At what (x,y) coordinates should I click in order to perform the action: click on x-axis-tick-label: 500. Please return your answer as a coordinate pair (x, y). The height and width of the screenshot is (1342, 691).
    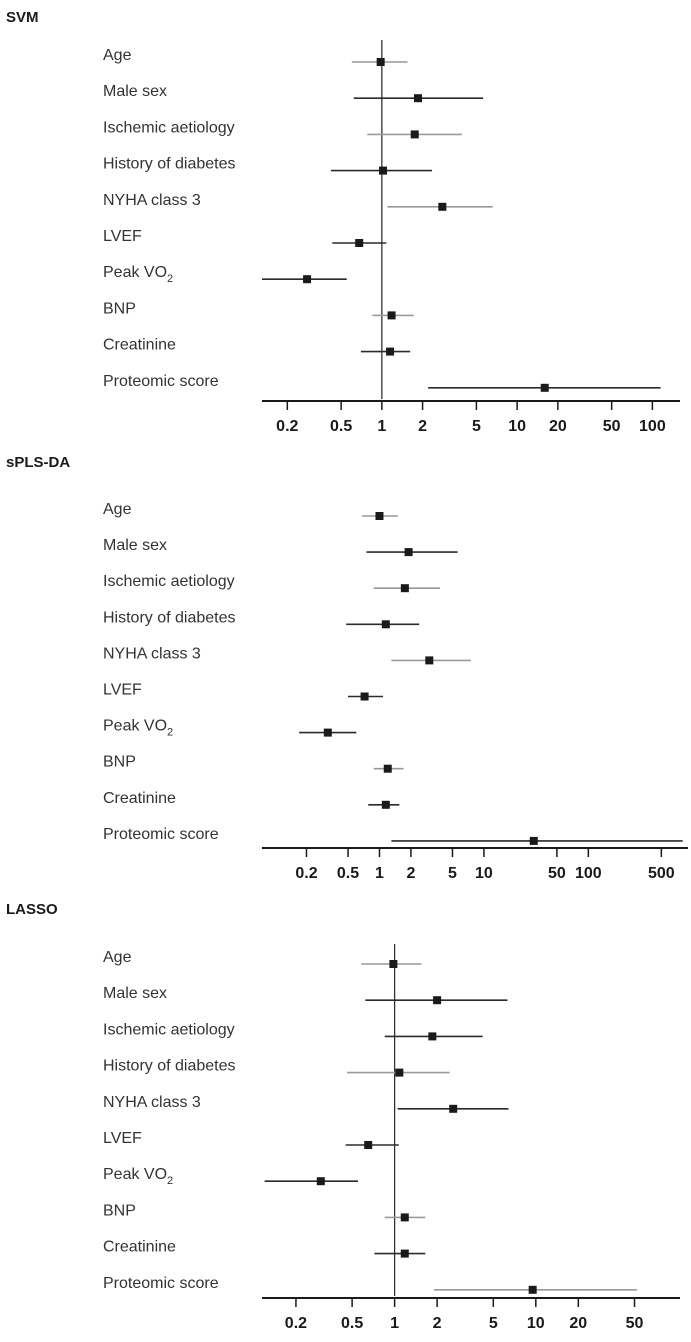
    Looking at the image, I should click on (661, 873).